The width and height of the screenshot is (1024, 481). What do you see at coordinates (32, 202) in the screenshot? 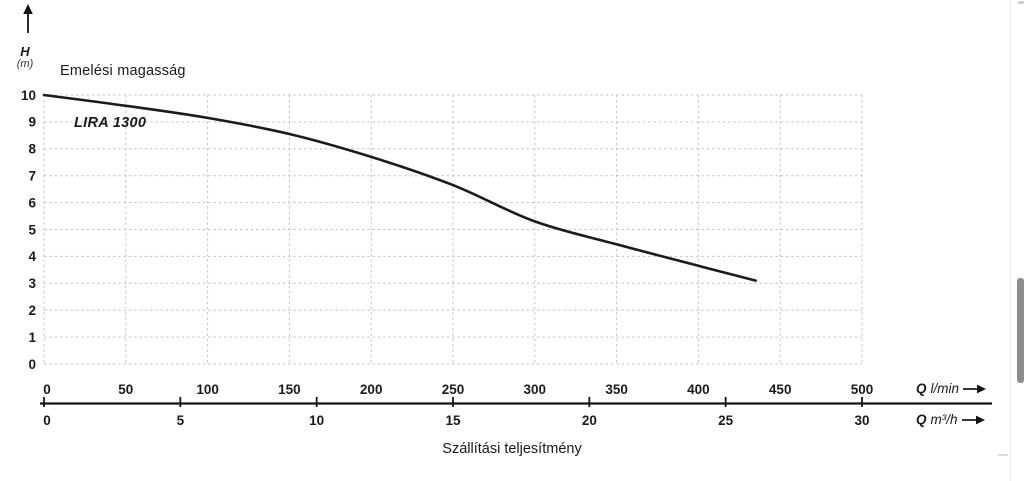
I see `svg-text: 6` at bounding box center [32, 202].